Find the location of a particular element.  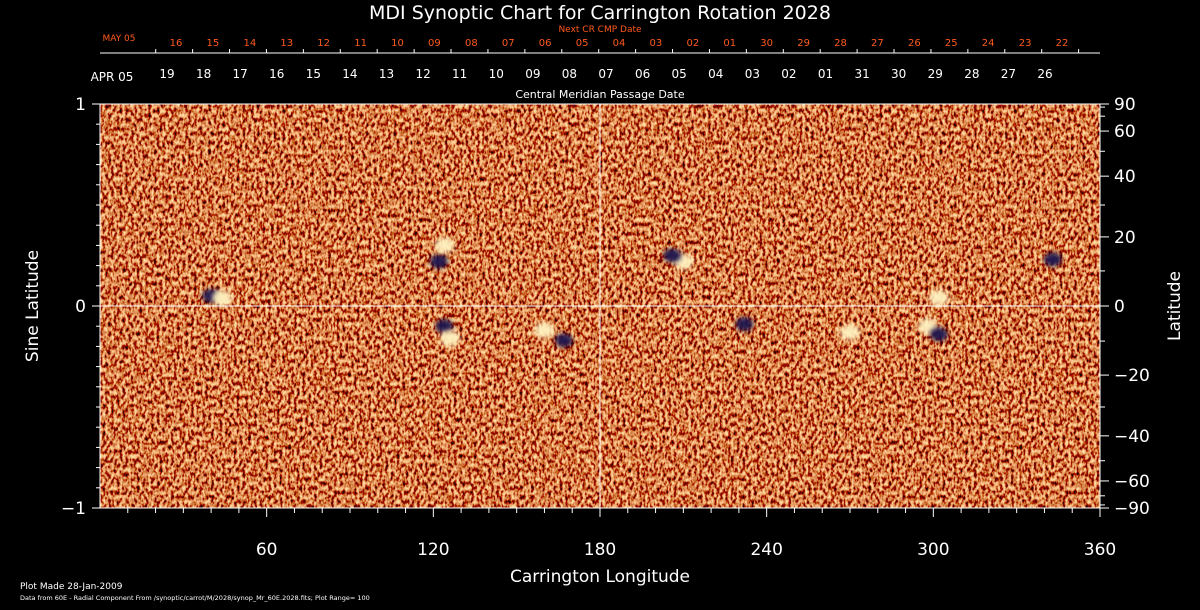

next-cr-date-label: 24 is located at coordinates (988, 43).